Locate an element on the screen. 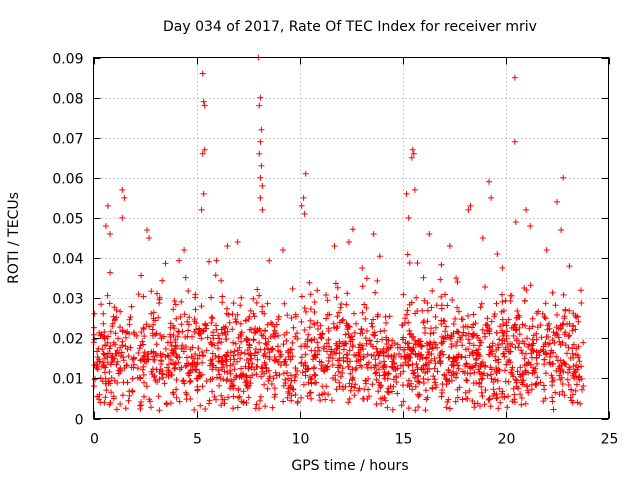  x-tick-label: 25 is located at coordinates (610, 440).